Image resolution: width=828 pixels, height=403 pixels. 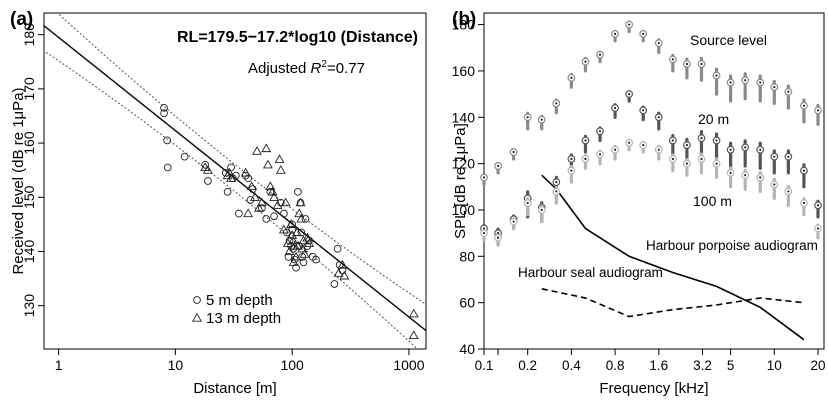 What do you see at coordinates (467, 349) in the screenshot?
I see `panel-b-y-tick-label: 40` at bounding box center [467, 349].